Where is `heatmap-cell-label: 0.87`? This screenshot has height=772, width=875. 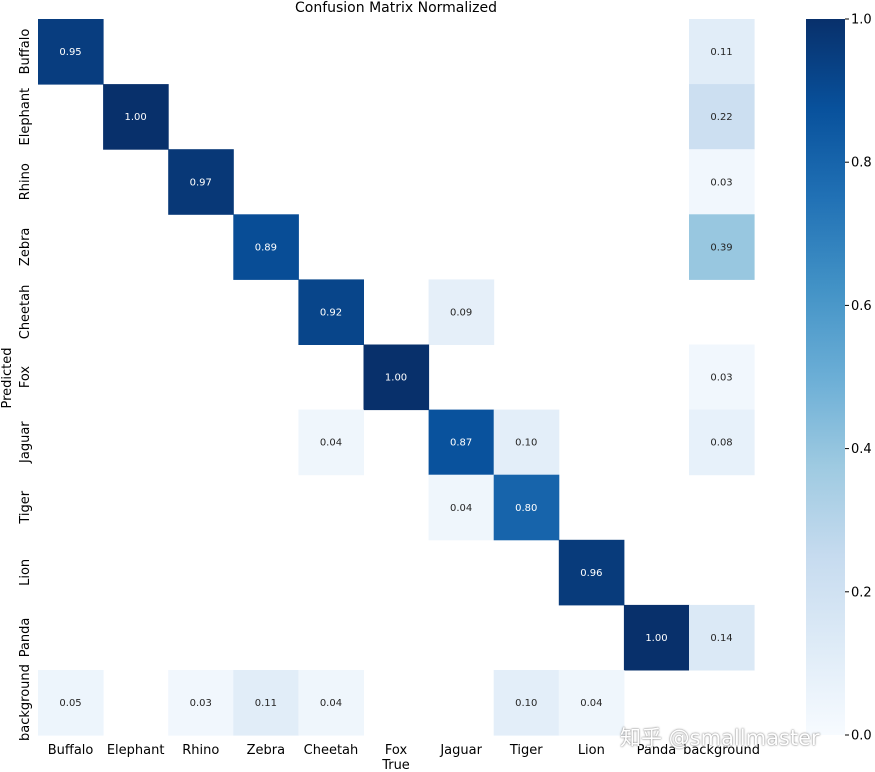 heatmap-cell-label: 0.87 is located at coordinates (461, 443).